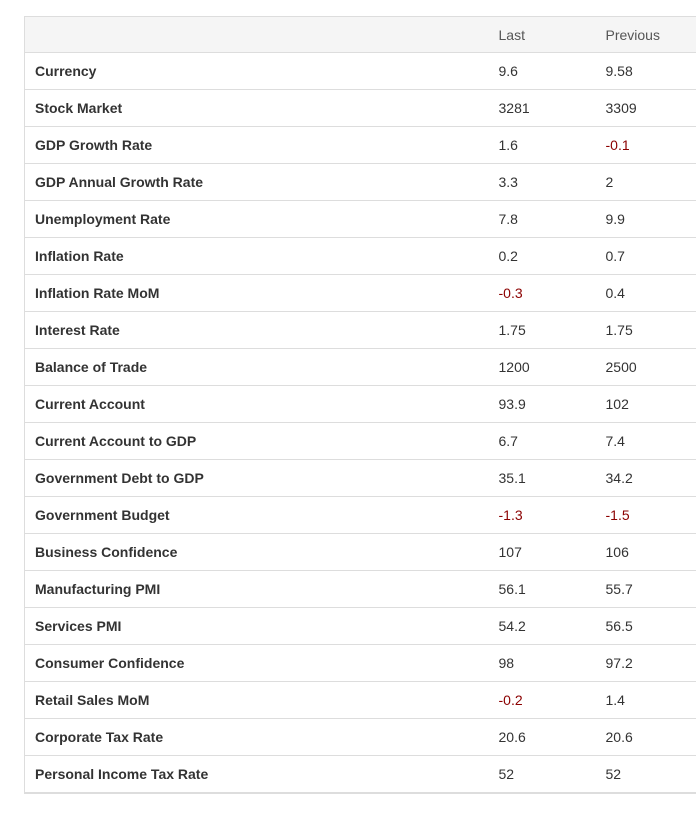 This screenshot has height=820, width=696. I want to click on header-previous: Previous, so click(645, 34).